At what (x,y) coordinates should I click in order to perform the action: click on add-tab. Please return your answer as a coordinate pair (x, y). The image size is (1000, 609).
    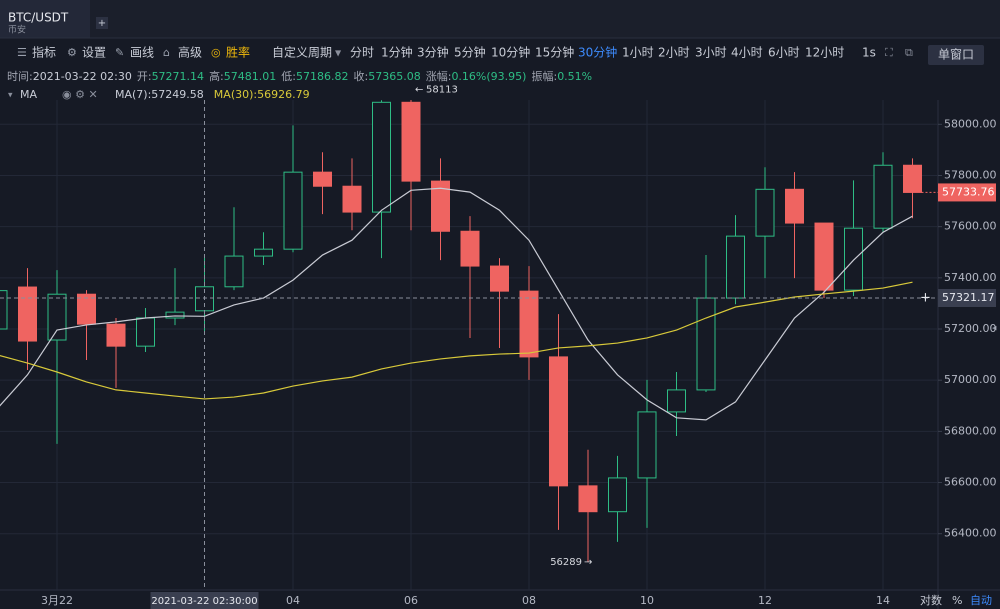
    Looking at the image, I should click on (102, 23).